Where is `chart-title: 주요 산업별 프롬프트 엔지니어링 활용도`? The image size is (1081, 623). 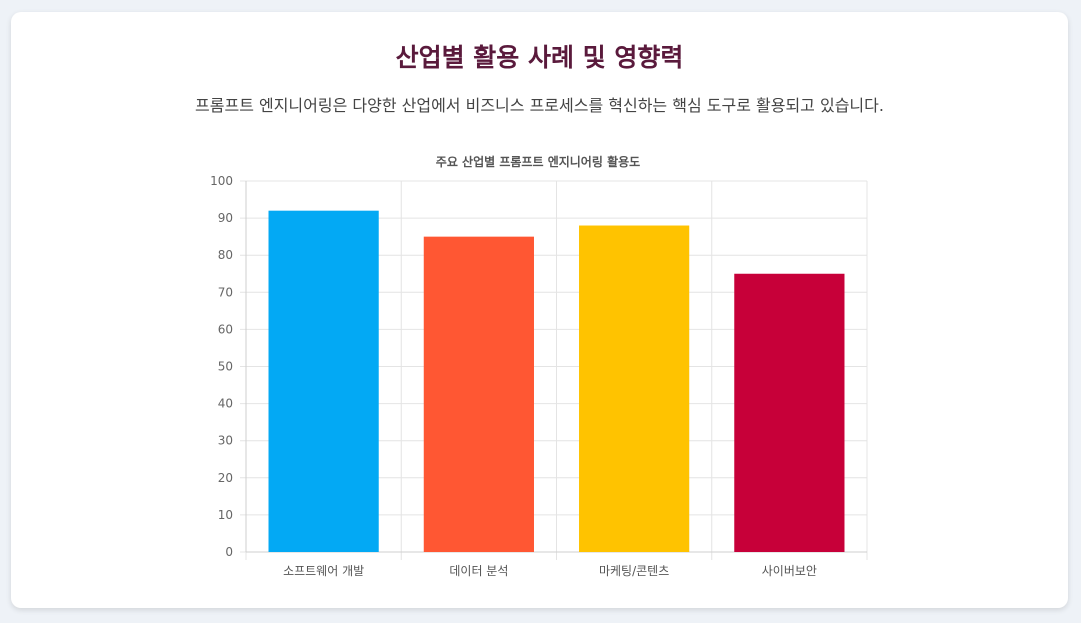
chart-title: 주요 산업별 프롬프트 엔지니어링 활용도 is located at coordinates (538, 161).